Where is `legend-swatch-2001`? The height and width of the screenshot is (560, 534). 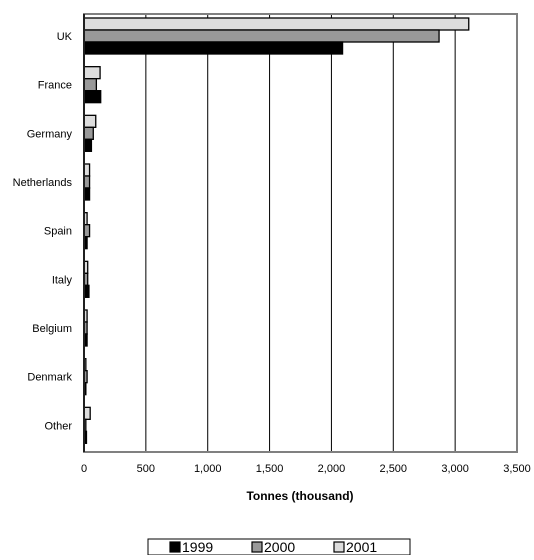 legend-swatch-2001 is located at coordinates (339, 547).